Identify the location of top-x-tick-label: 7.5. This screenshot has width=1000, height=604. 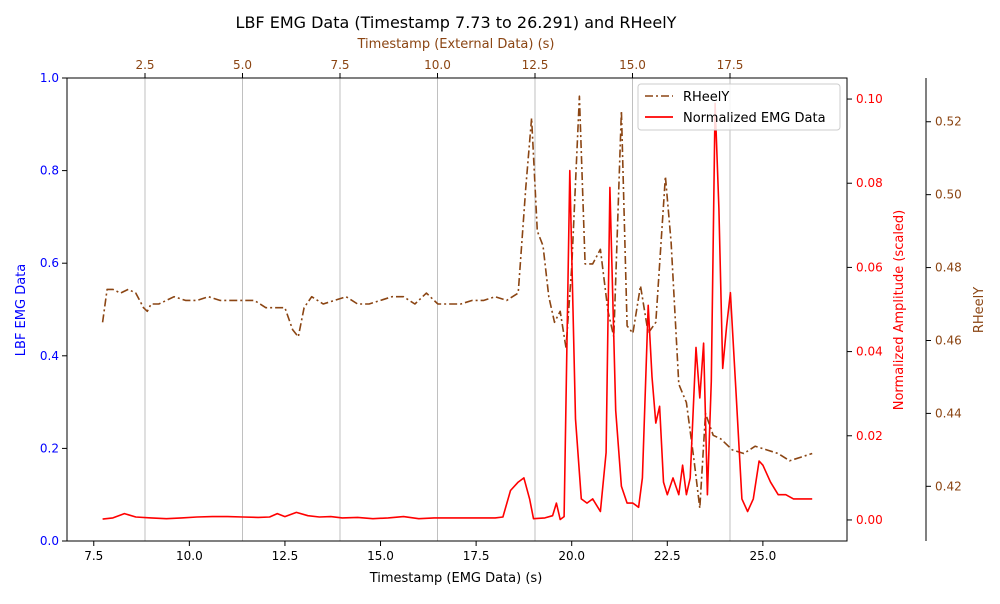
(339, 65).